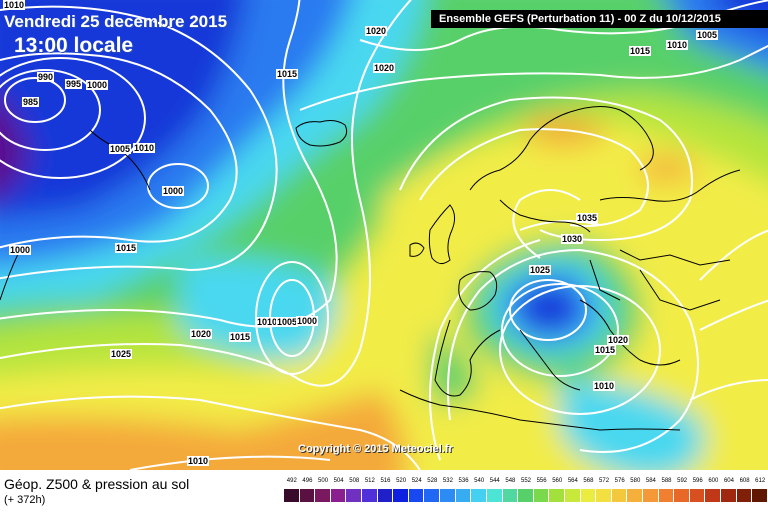 Image resolution: width=768 pixels, height=512 pixels. I want to click on color-scale-value: 544, so click(494, 481).